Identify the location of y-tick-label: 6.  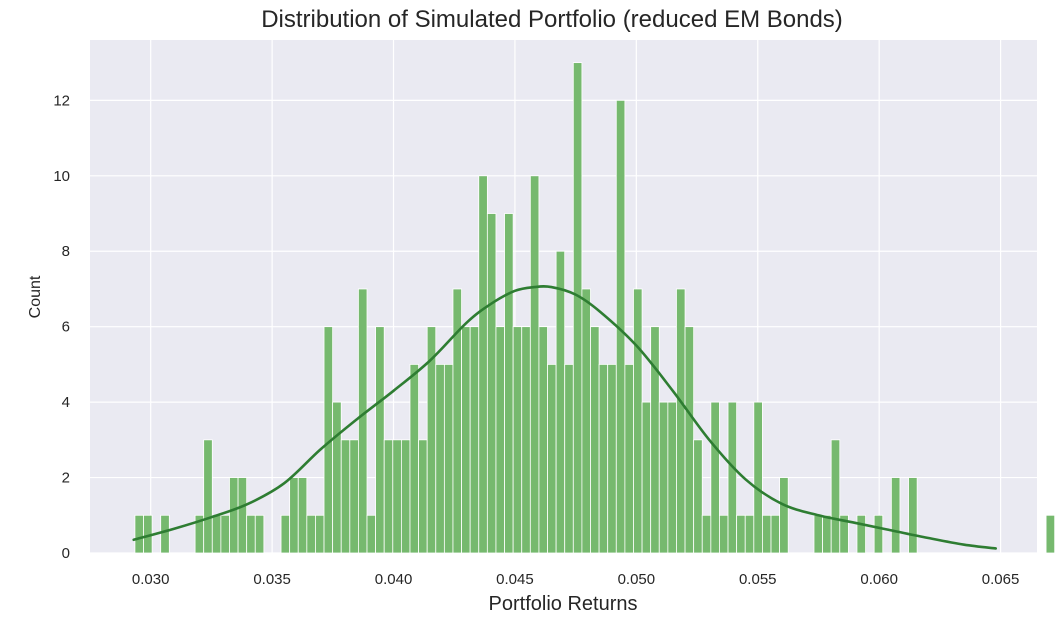
(66, 327).